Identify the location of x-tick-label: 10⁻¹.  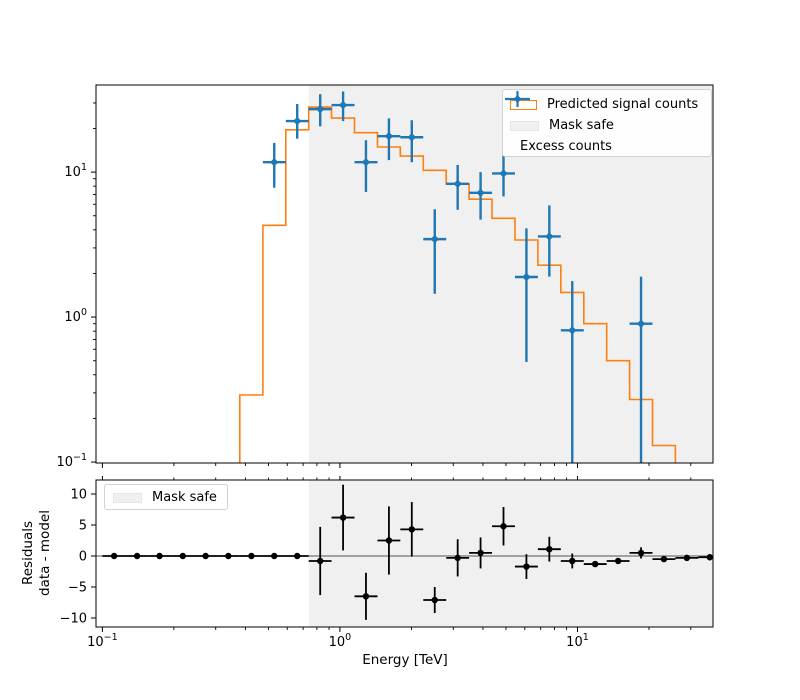
(102, 641).